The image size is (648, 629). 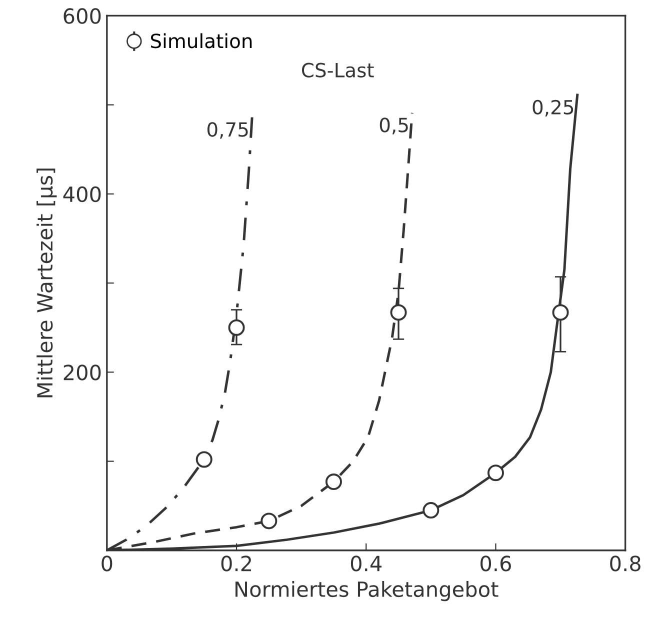 What do you see at coordinates (625, 564) in the screenshot?
I see `x-tick-label: 0.8` at bounding box center [625, 564].